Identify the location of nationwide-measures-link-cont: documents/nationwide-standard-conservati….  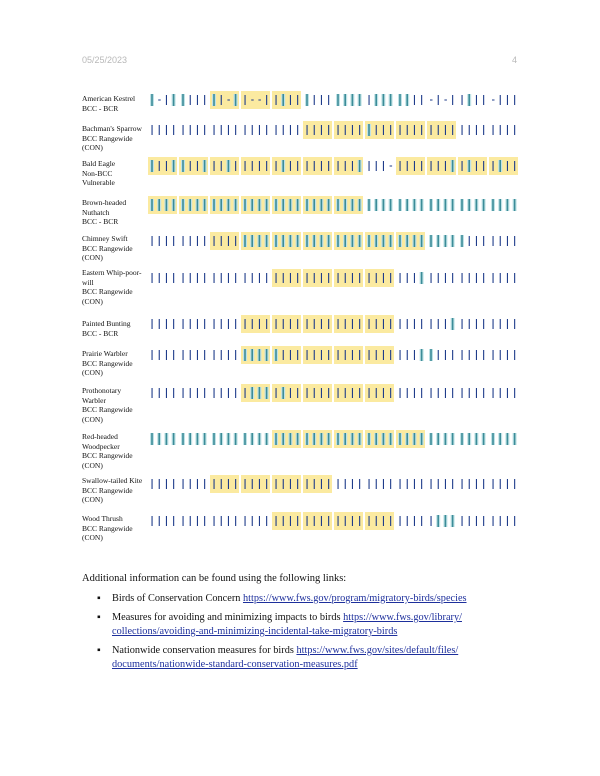
(235, 664).